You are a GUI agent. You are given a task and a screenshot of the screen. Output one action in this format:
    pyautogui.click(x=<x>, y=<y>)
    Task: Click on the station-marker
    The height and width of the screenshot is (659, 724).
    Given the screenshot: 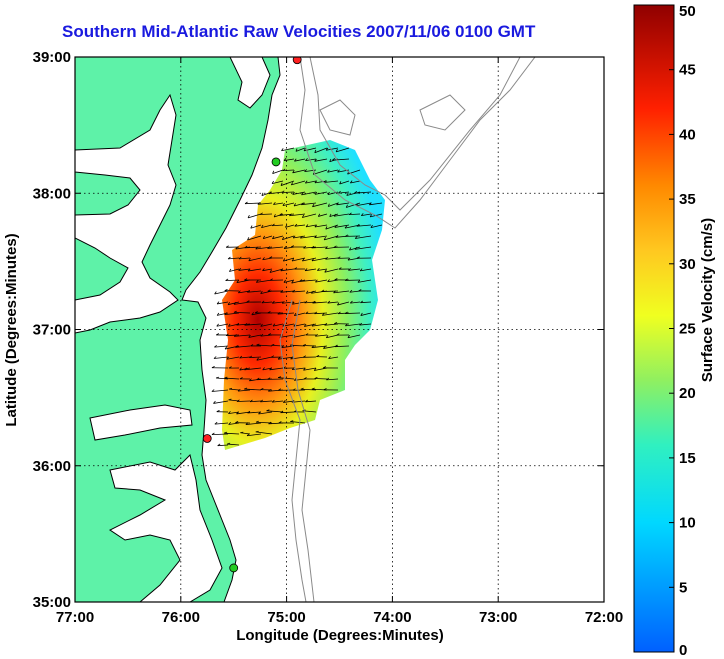 What is the action you would take?
    pyautogui.click(x=297, y=61)
    